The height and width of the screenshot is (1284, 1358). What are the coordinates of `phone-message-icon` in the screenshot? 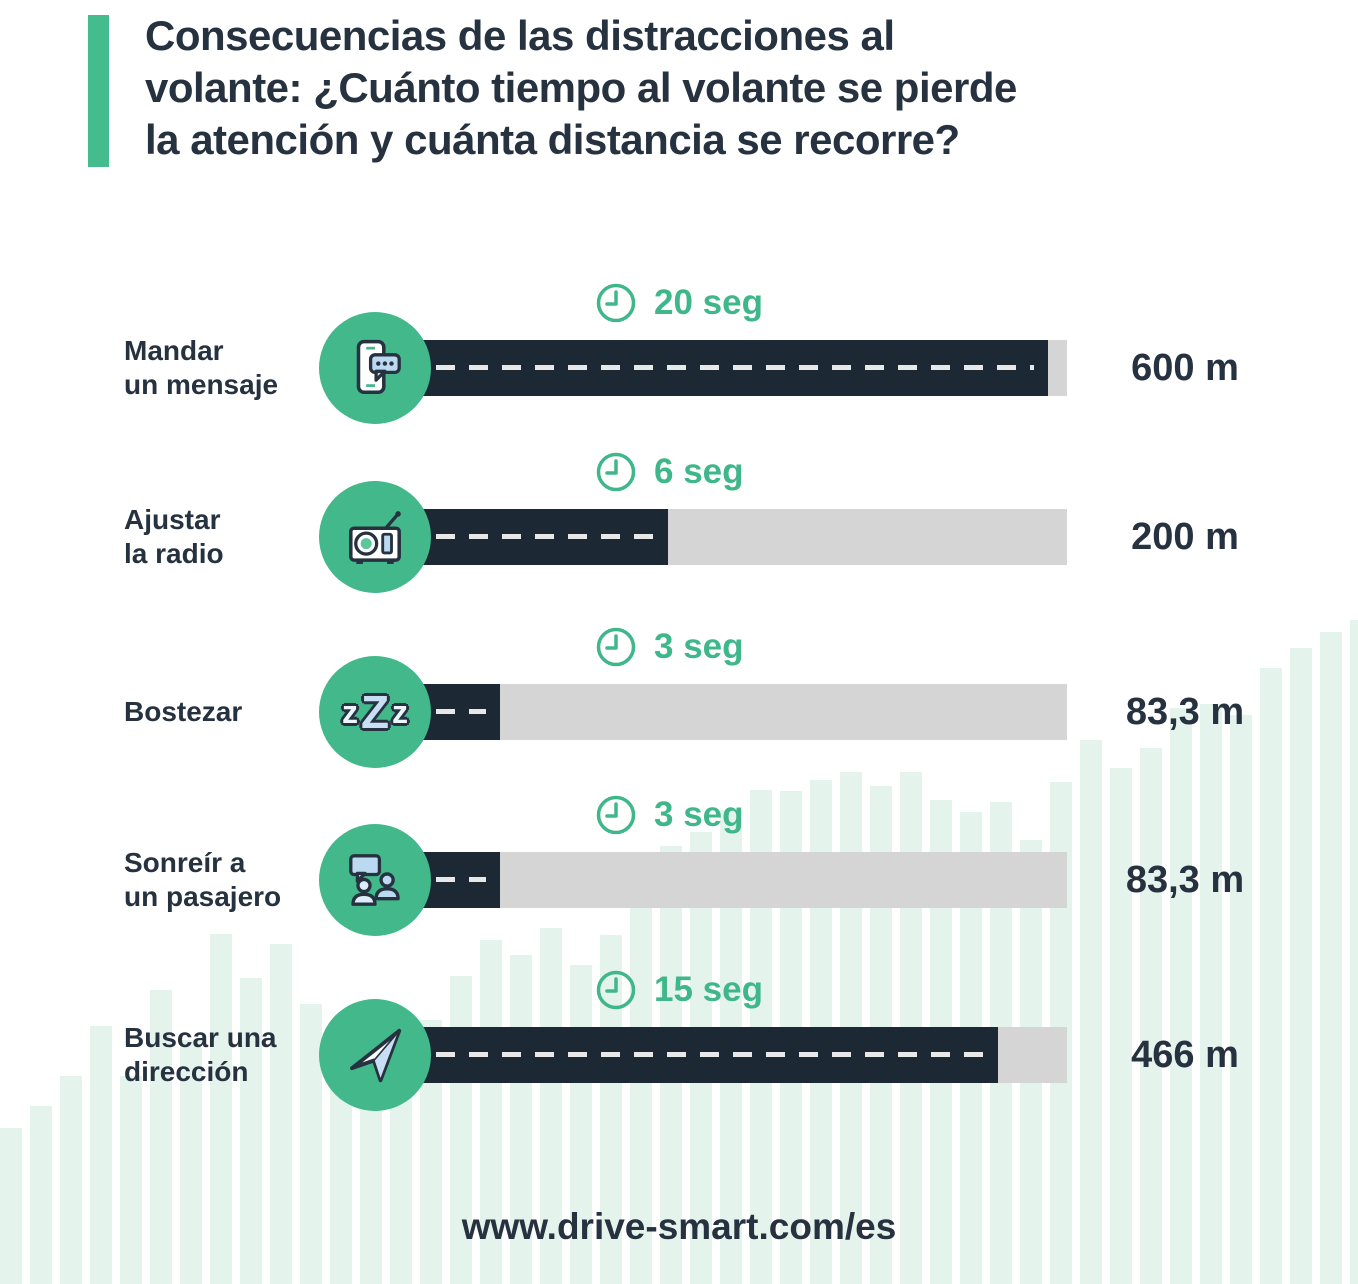 It's located at (375, 368).